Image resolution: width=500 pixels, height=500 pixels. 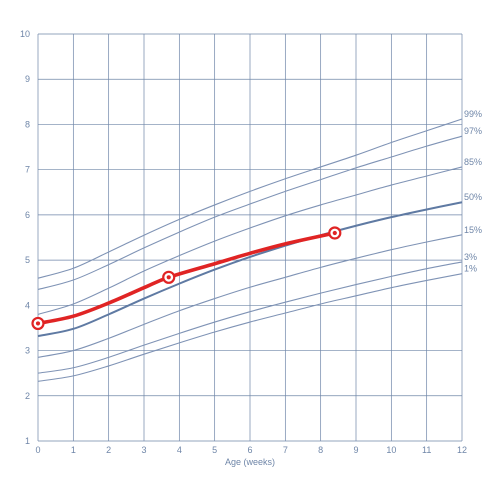 What do you see at coordinates (27, 260) in the screenshot?
I see `y-tick-label: 5` at bounding box center [27, 260].